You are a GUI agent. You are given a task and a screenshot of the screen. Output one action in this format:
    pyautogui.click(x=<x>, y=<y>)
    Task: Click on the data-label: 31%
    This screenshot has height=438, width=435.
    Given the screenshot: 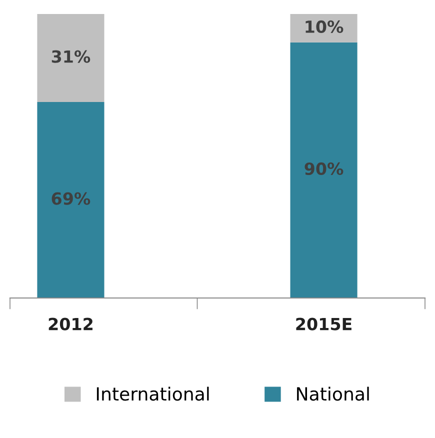 What is the action you would take?
    pyautogui.click(x=71, y=56)
    